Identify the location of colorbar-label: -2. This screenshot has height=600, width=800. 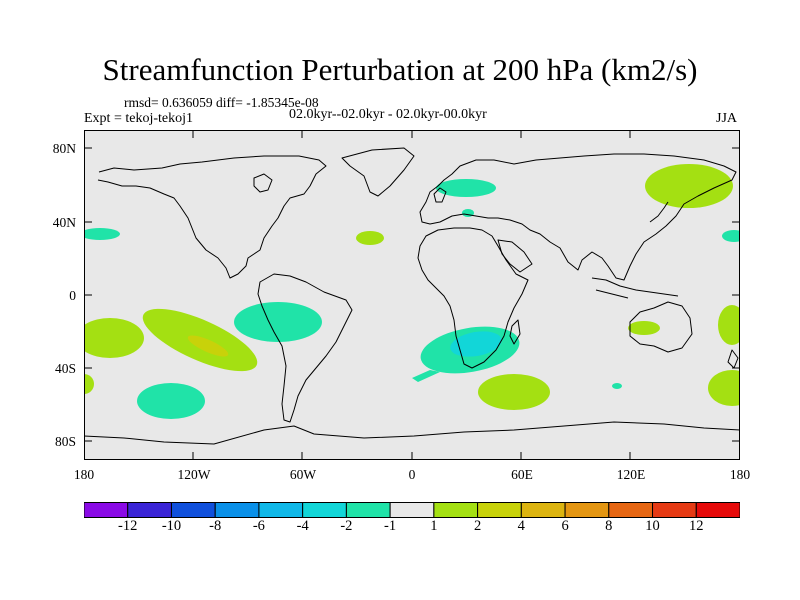
(346, 526).